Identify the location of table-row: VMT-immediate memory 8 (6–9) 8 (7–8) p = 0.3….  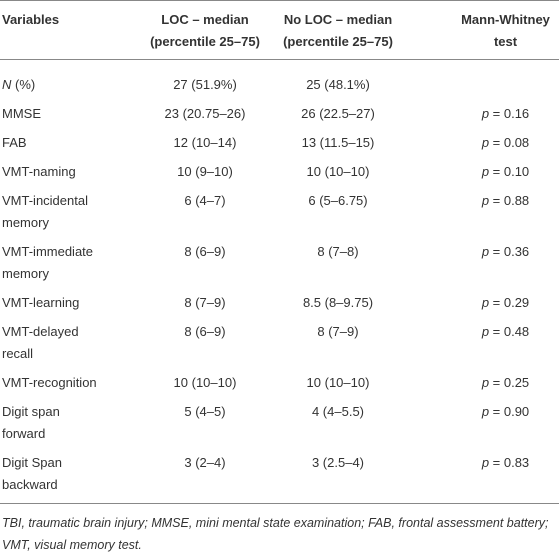
(279, 263).